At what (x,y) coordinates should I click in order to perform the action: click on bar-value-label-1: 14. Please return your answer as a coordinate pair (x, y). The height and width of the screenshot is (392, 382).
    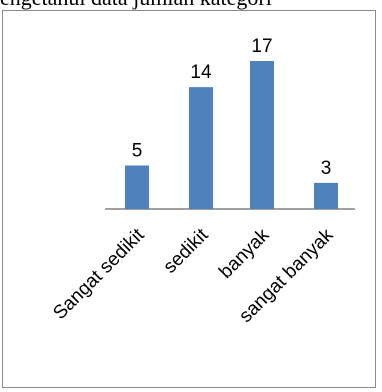
    Looking at the image, I should click on (201, 72).